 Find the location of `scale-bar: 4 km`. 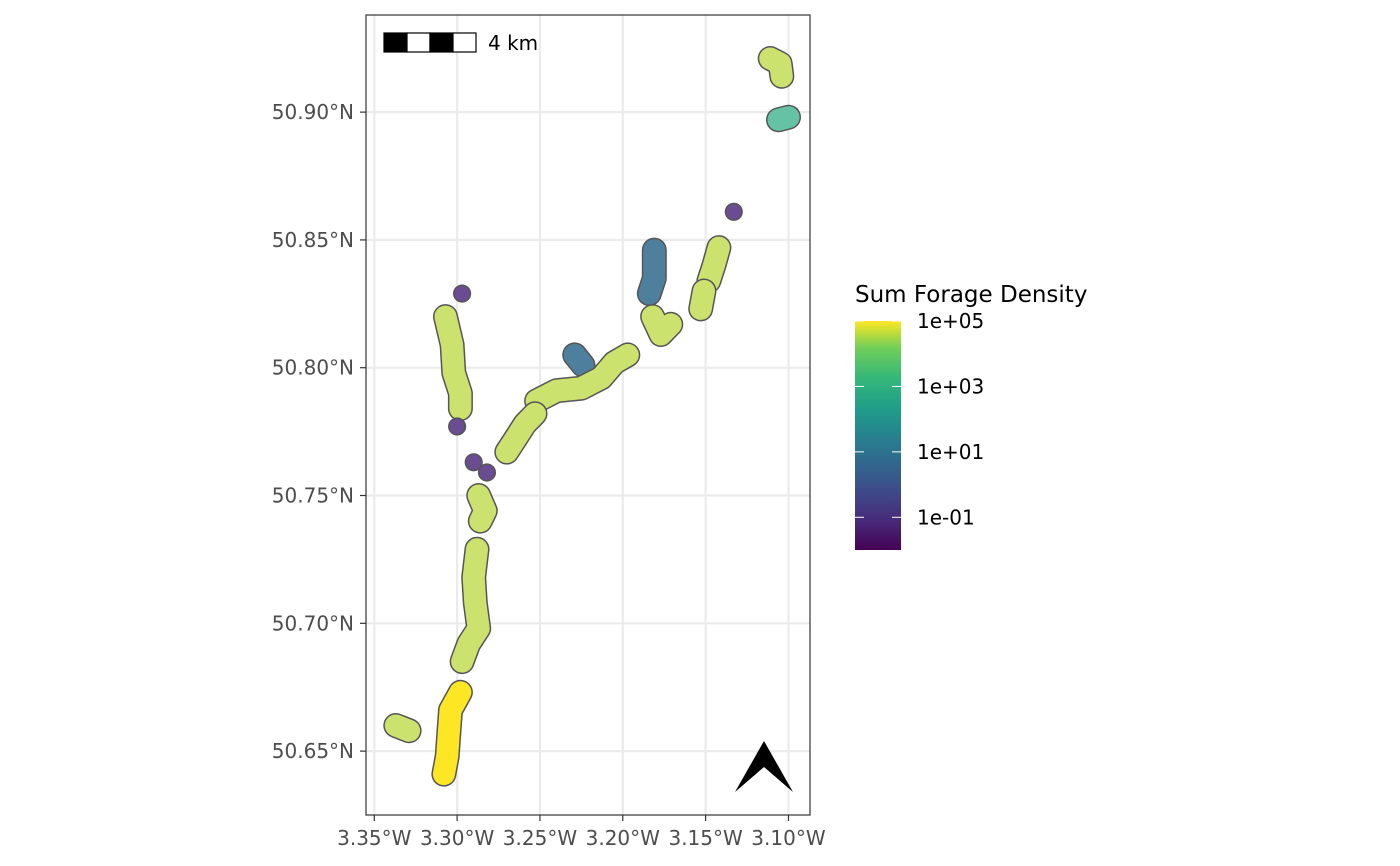

scale-bar: 4 km is located at coordinates (460, 43).